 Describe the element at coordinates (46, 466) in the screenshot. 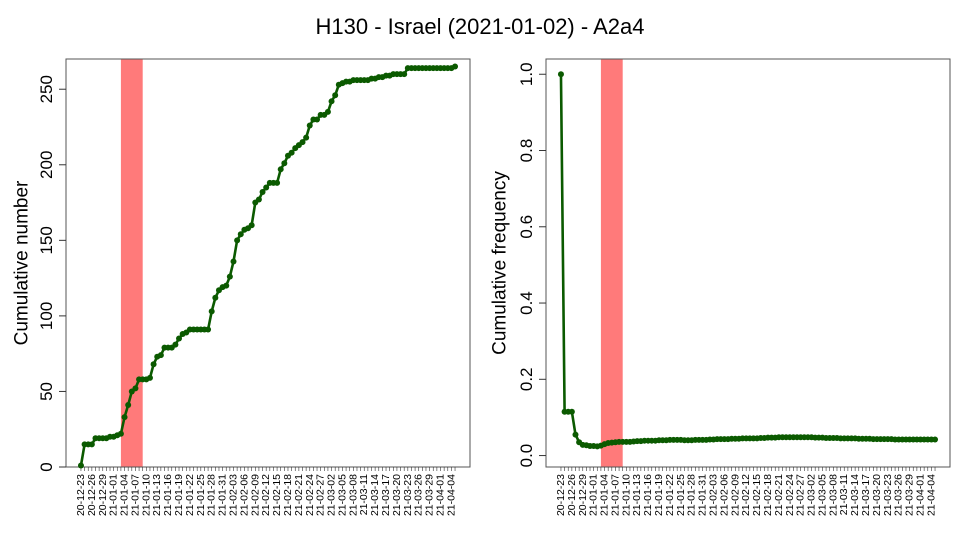

I see `y-tick-label: 0` at that location.